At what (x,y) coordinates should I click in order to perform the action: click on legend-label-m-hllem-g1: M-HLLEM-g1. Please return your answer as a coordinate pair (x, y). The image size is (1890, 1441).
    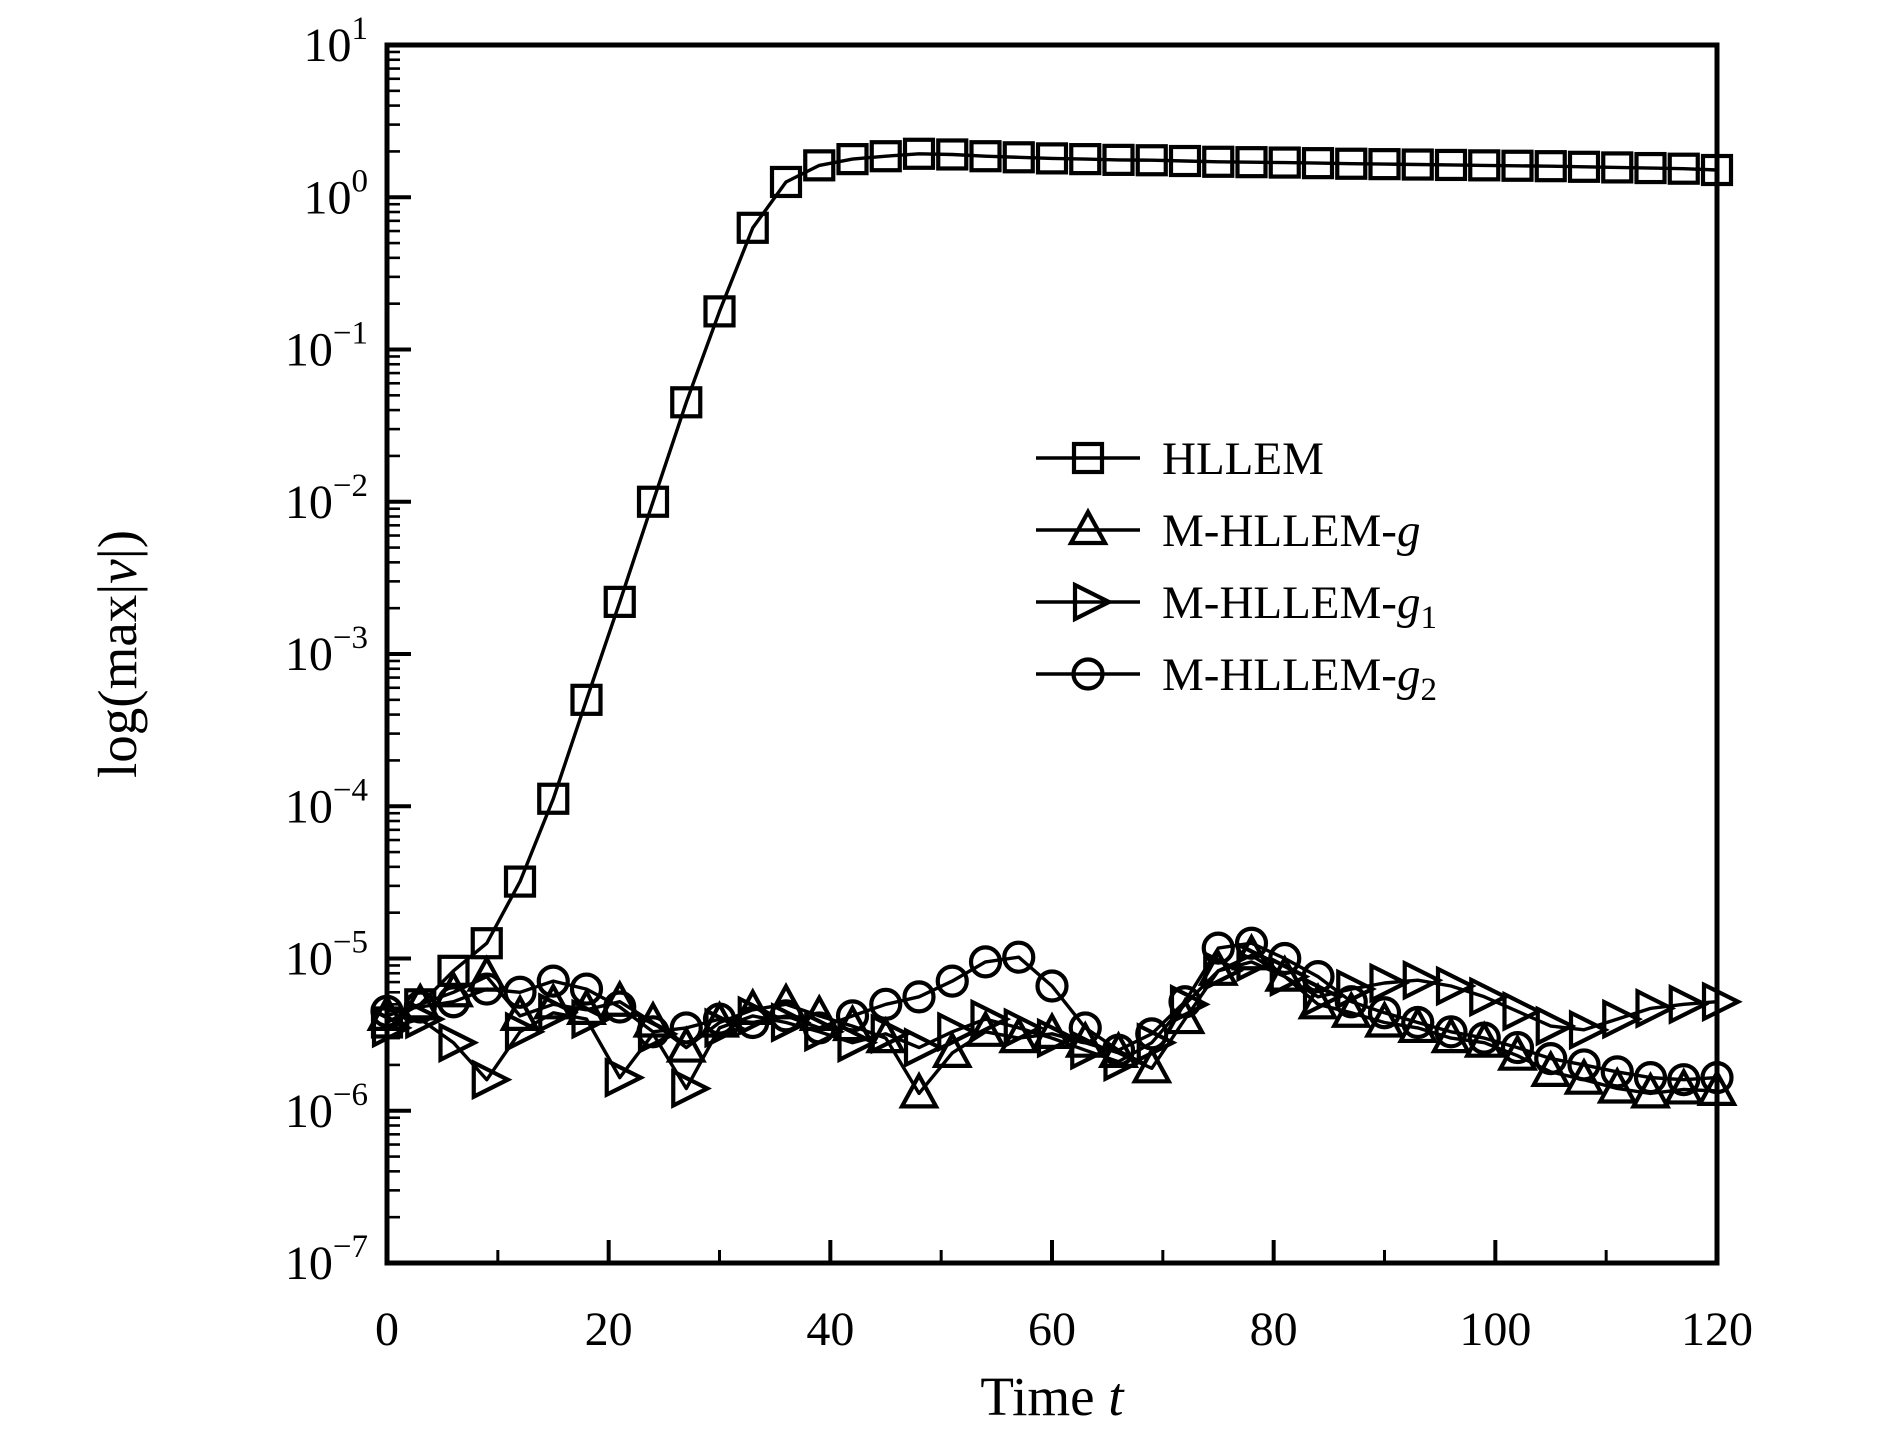
    Looking at the image, I should click on (1299, 606).